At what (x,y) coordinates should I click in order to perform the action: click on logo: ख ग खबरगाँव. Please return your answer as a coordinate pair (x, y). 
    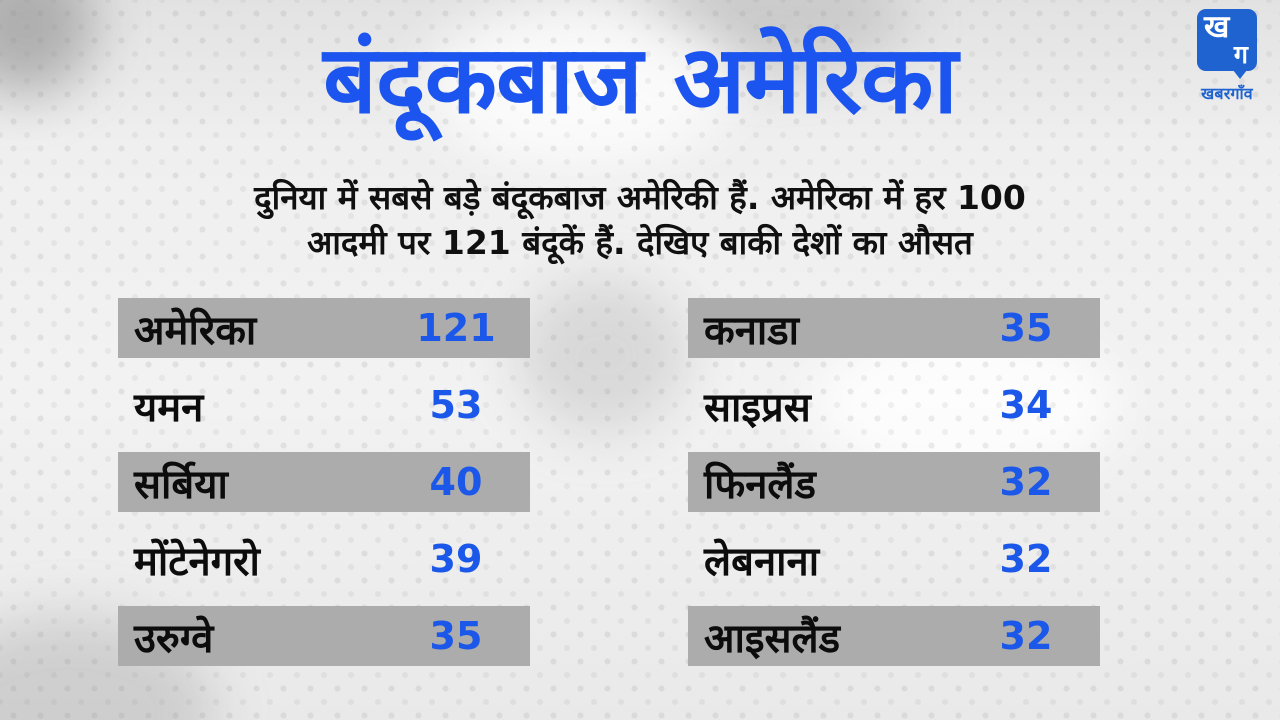
    Looking at the image, I should click on (1227, 56).